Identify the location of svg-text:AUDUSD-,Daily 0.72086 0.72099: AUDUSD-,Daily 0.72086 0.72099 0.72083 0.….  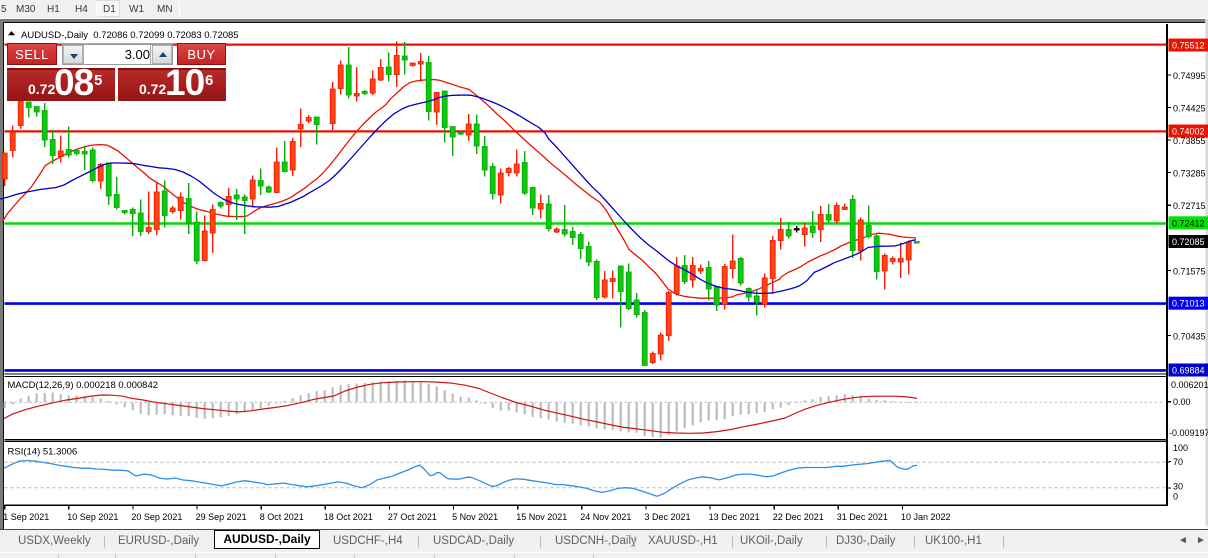
(130, 35).